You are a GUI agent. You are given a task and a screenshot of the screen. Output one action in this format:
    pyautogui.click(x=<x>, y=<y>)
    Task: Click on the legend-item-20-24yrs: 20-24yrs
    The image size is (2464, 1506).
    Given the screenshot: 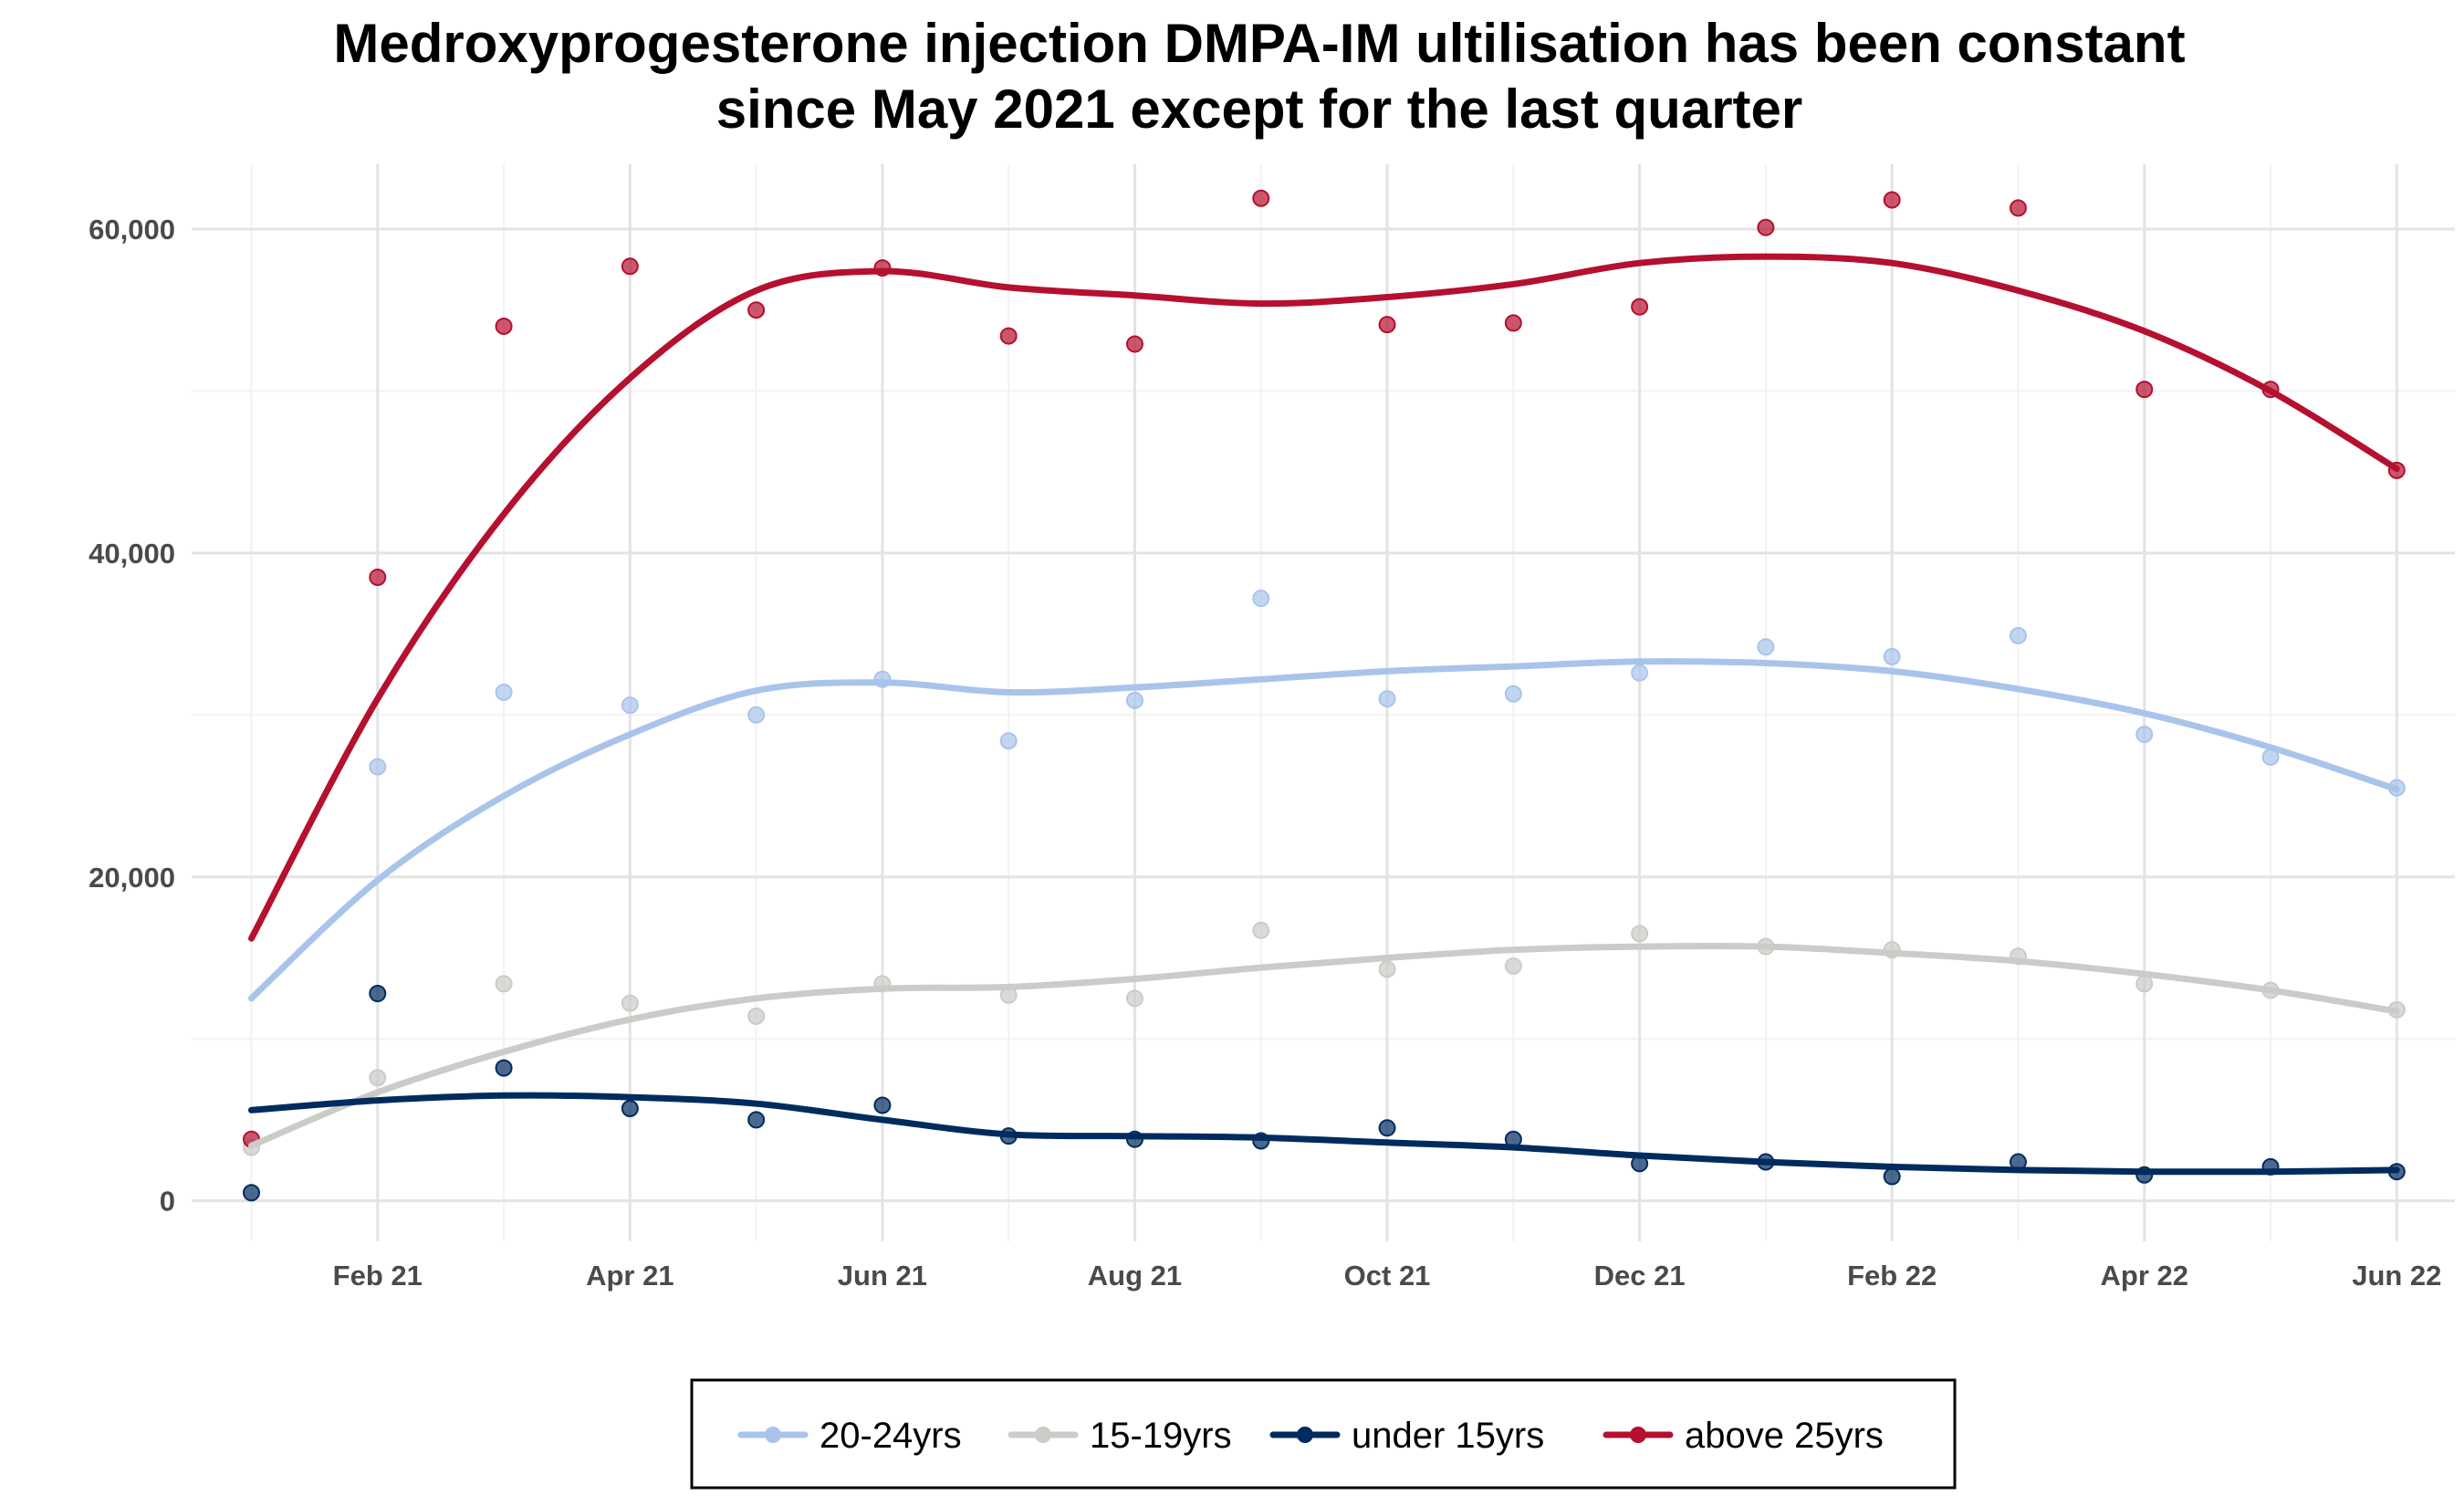 What is the action you would take?
    pyautogui.click(x=849, y=1436)
    